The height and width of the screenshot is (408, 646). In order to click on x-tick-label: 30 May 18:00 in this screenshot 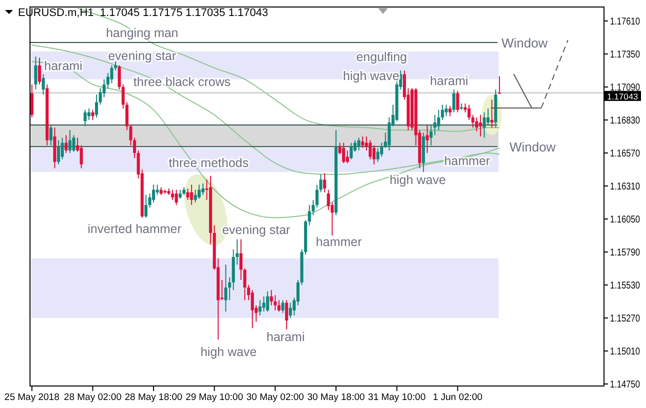, I will do `click(336, 397)`.